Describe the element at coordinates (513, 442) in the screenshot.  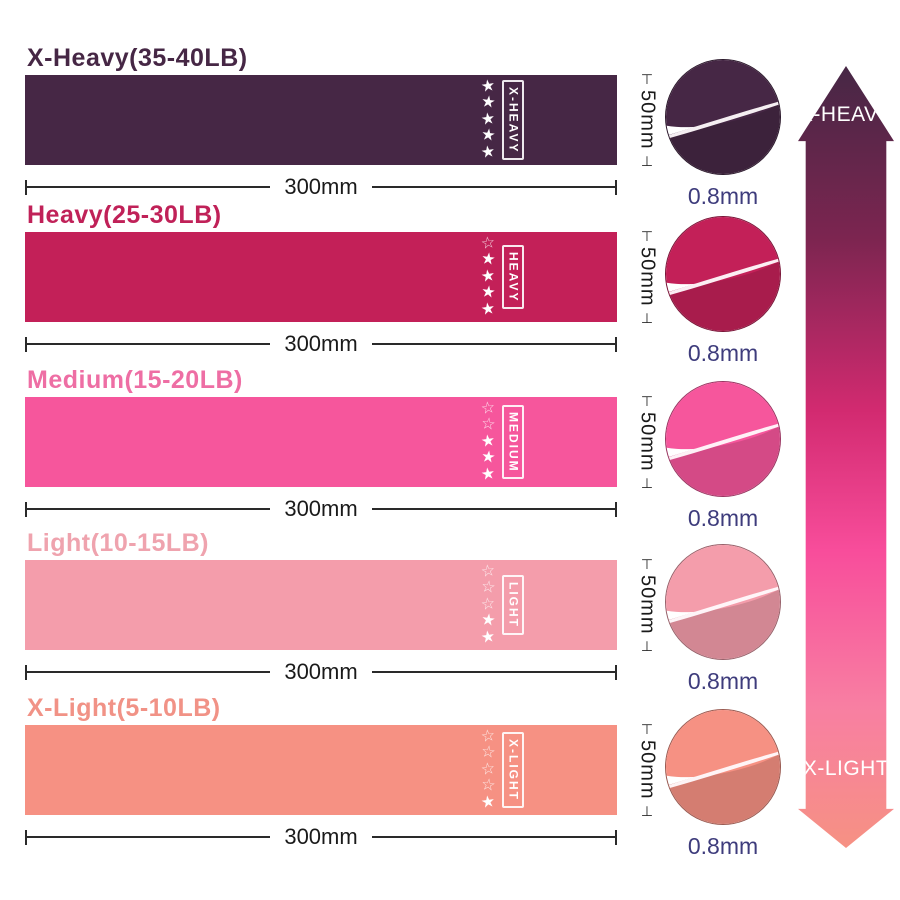
I see `band-strength-label: MEDIUM` at that location.